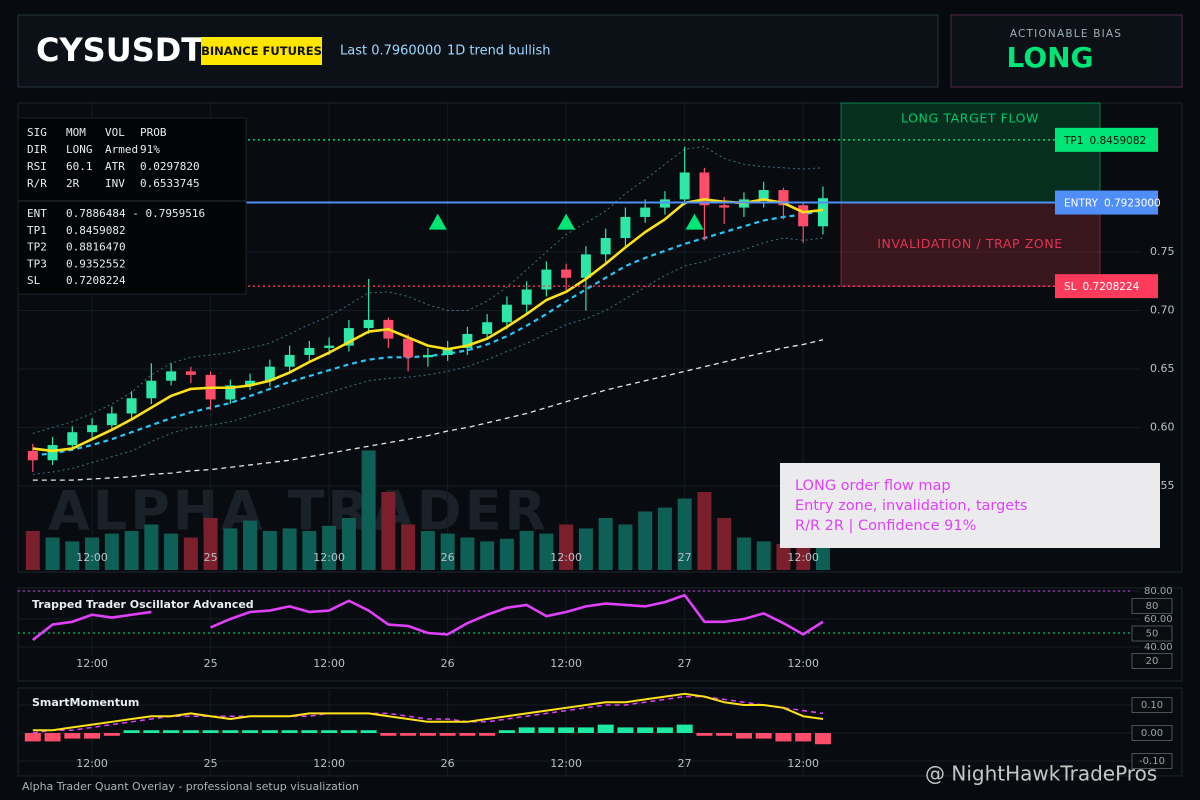  What do you see at coordinates (115, 132) in the screenshot?
I see `stats-cell: VOL` at bounding box center [115, 132].